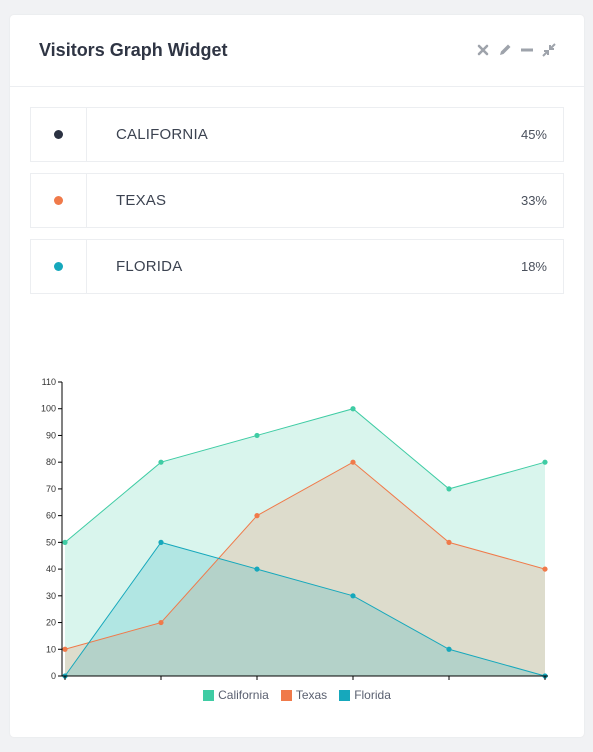  What do you see at coordinates (49, 382) in the screenshot?
I see `y-tick-label: 110` at bounding box center [49, 382].